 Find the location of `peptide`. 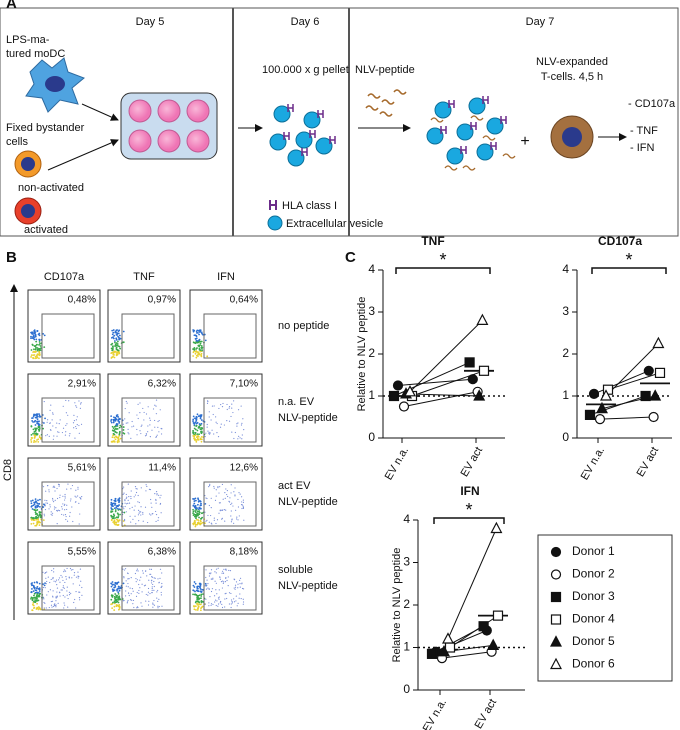

peptide is located at coordinates (509, 156).